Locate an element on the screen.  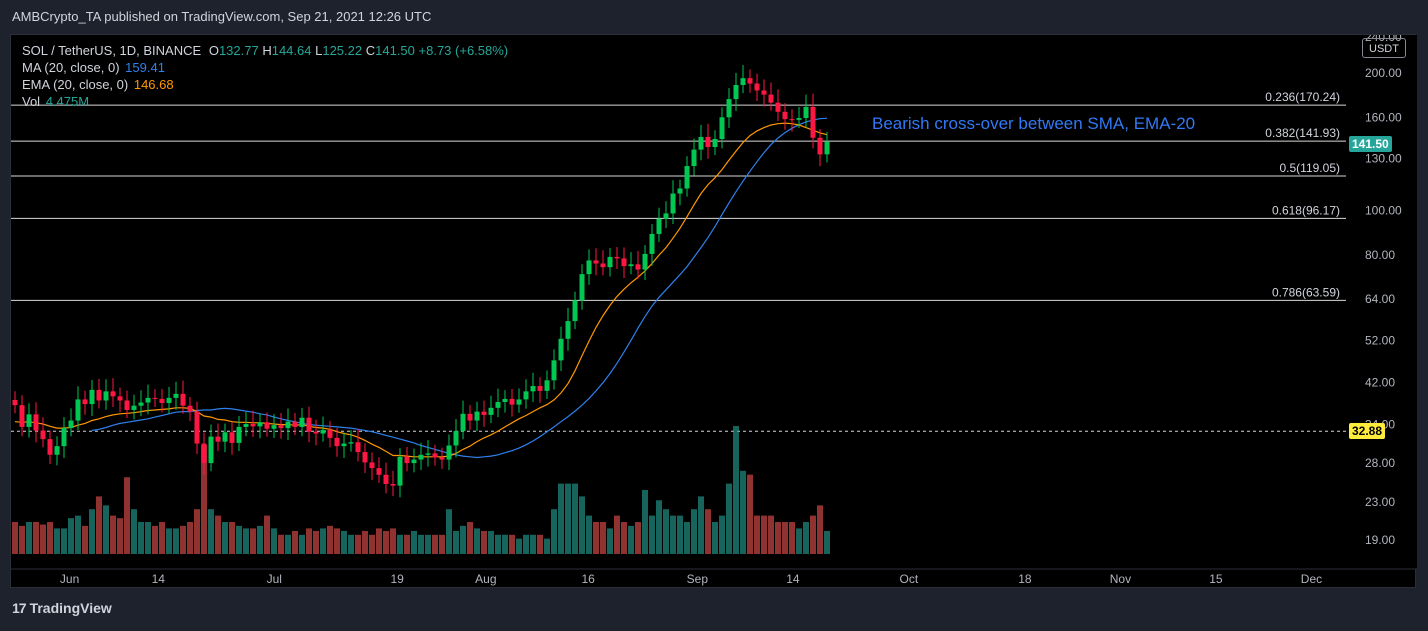
low-value: 125.22 is located at coordinates (342, 50).